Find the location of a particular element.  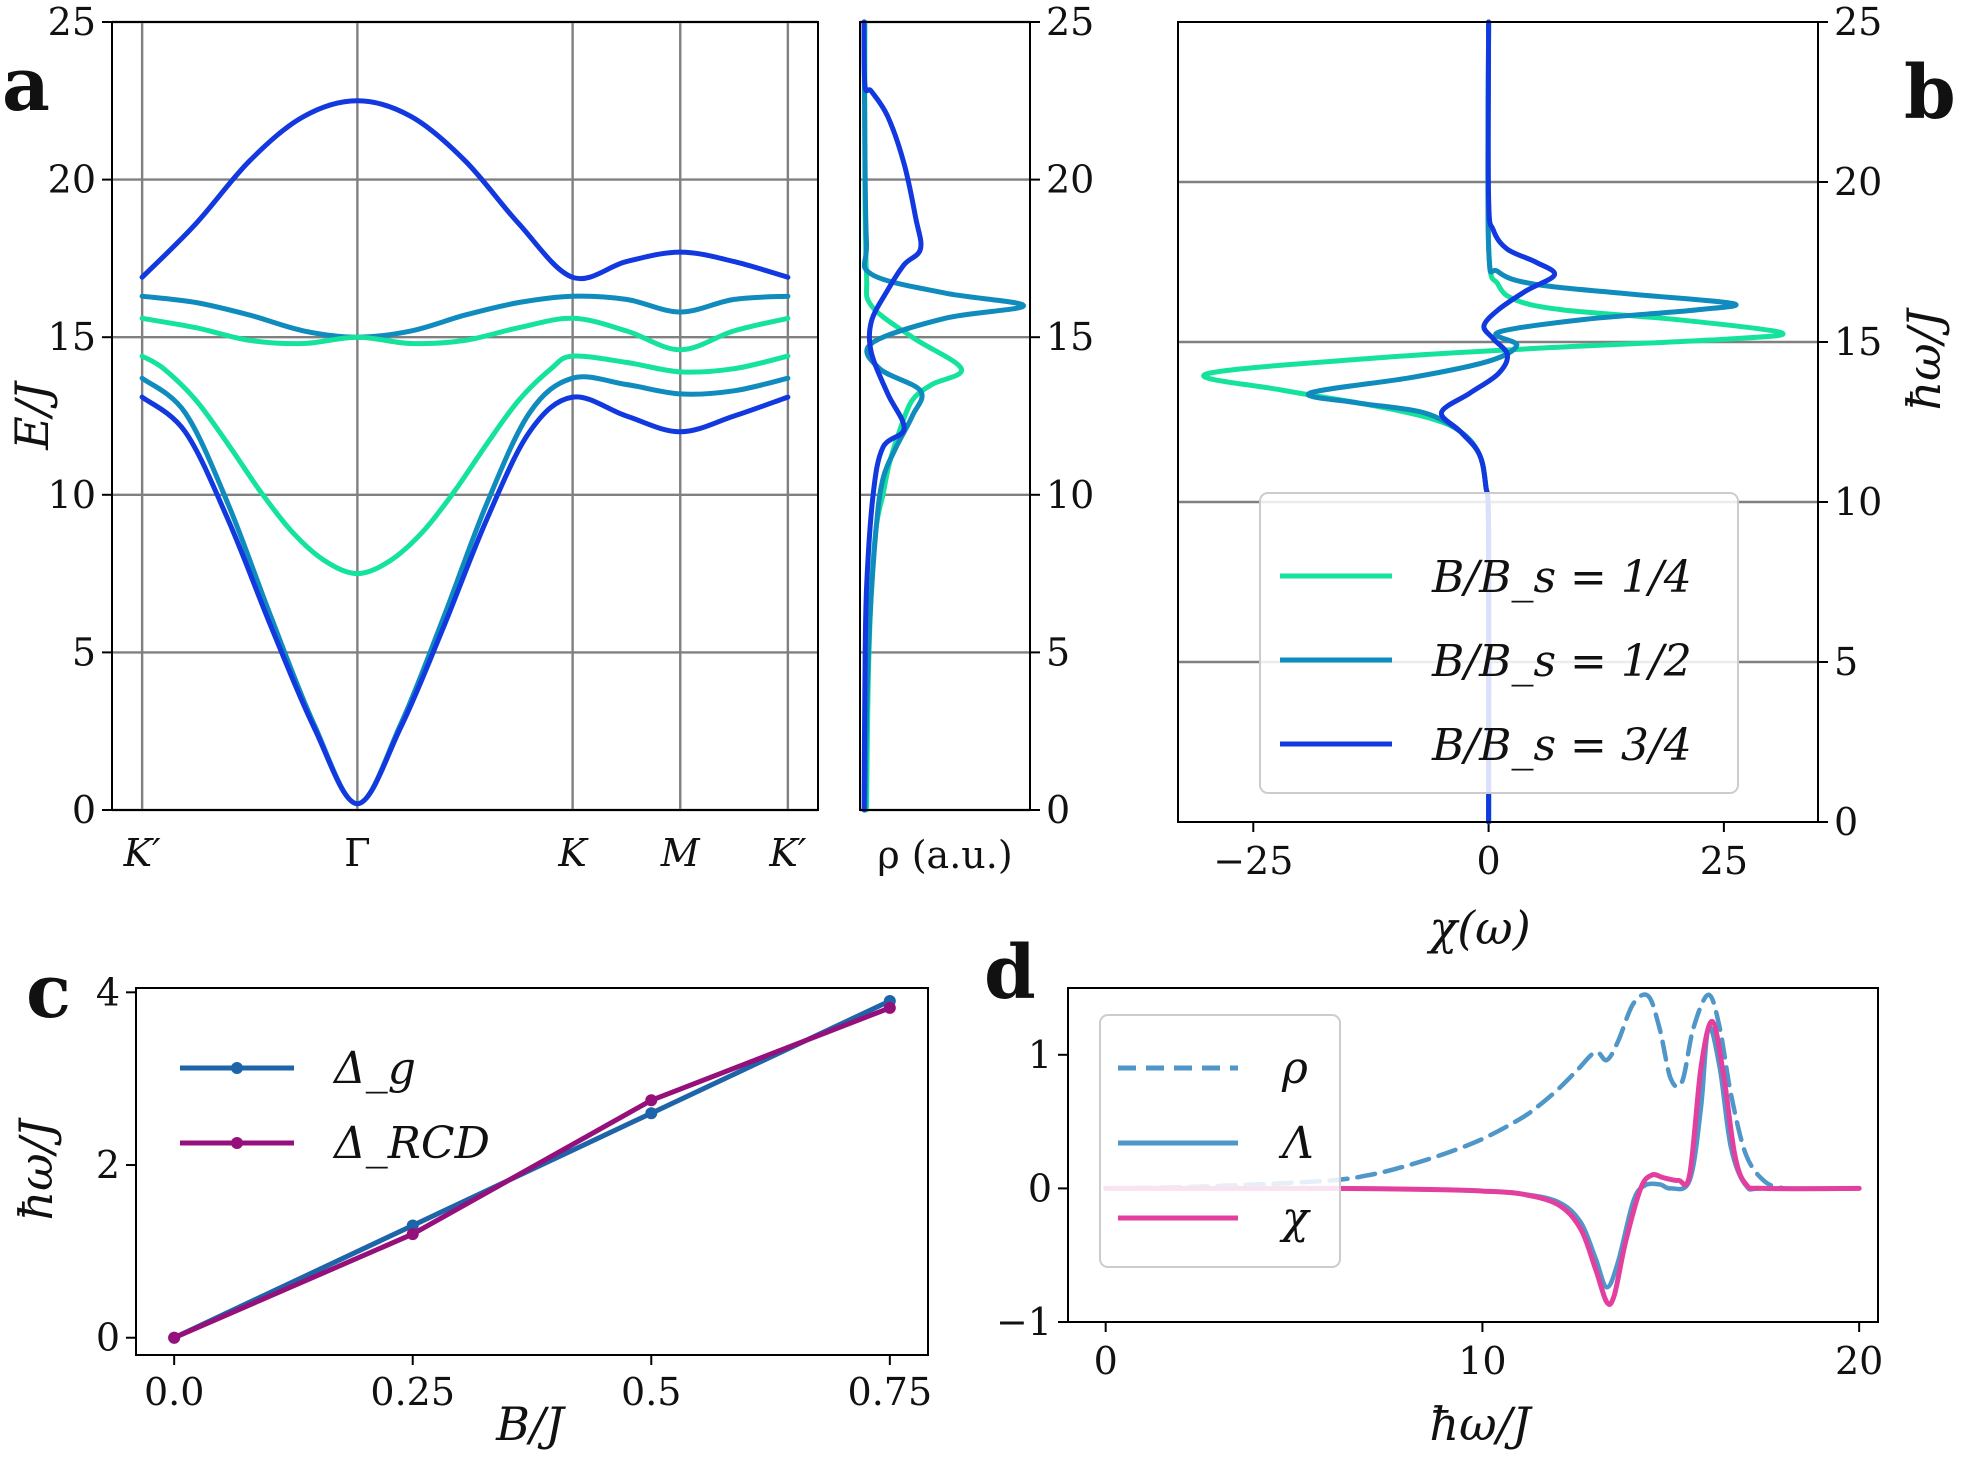

y-tick-label: 2 is located at coordinates (108, 1165).